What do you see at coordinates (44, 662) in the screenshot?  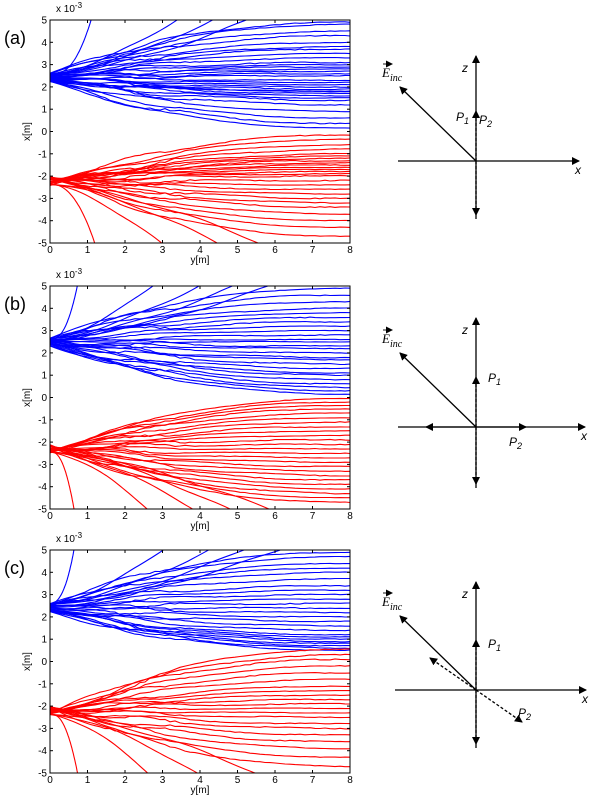 I see `y-tick-label: 0` at bounding box center [44, 662].